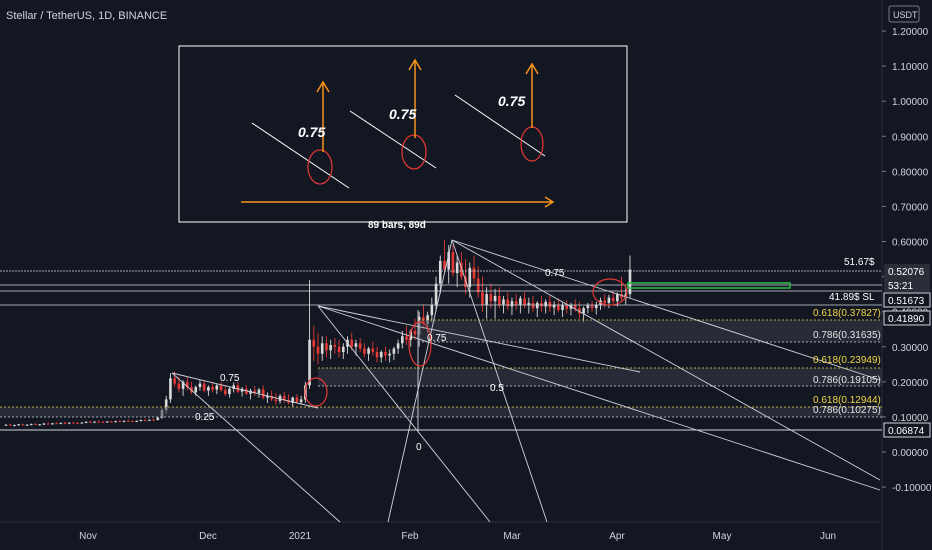 This screenshot has width=932, height=550. What do you see at coordinates (497, 388) in the screenshot?
I see `fan-label: 0.5` at bounding box center [497, 388].